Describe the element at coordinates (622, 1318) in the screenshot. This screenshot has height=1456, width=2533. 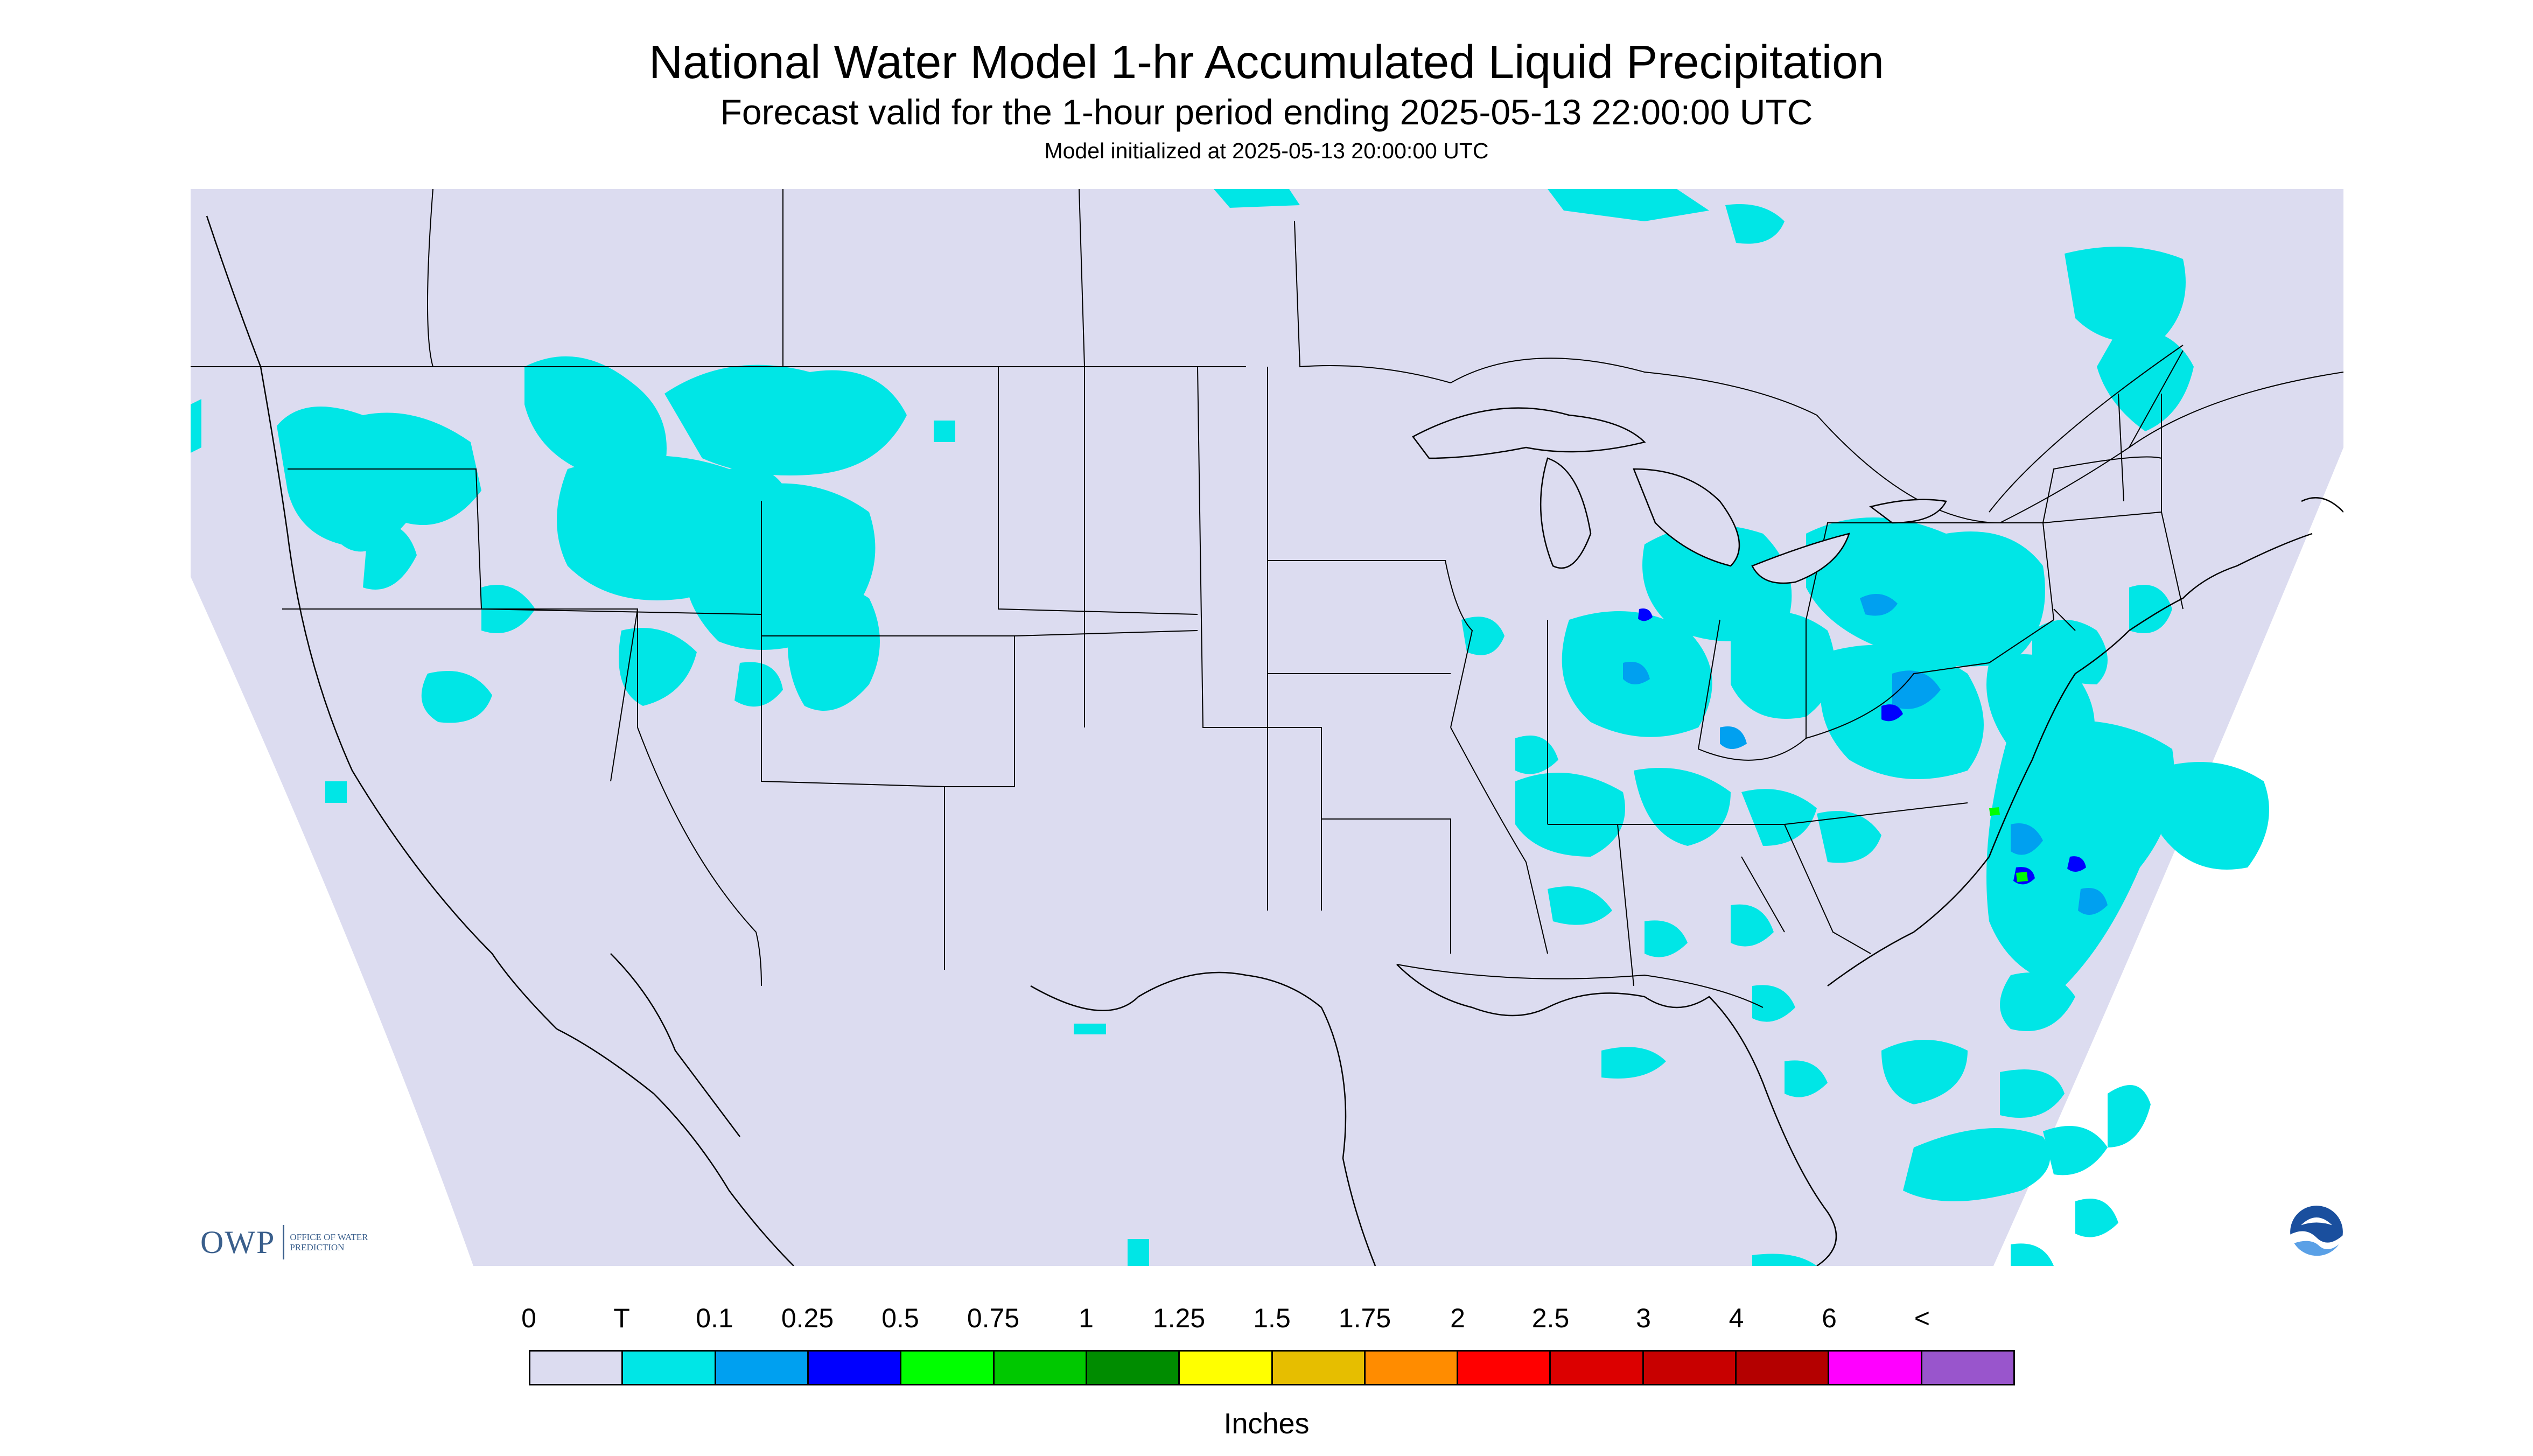
I see `legend-label: T` at that location.